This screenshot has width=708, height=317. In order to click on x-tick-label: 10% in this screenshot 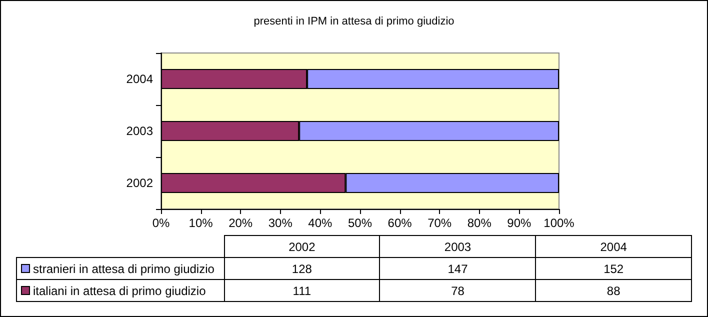, I will do `click(201, 223)`.